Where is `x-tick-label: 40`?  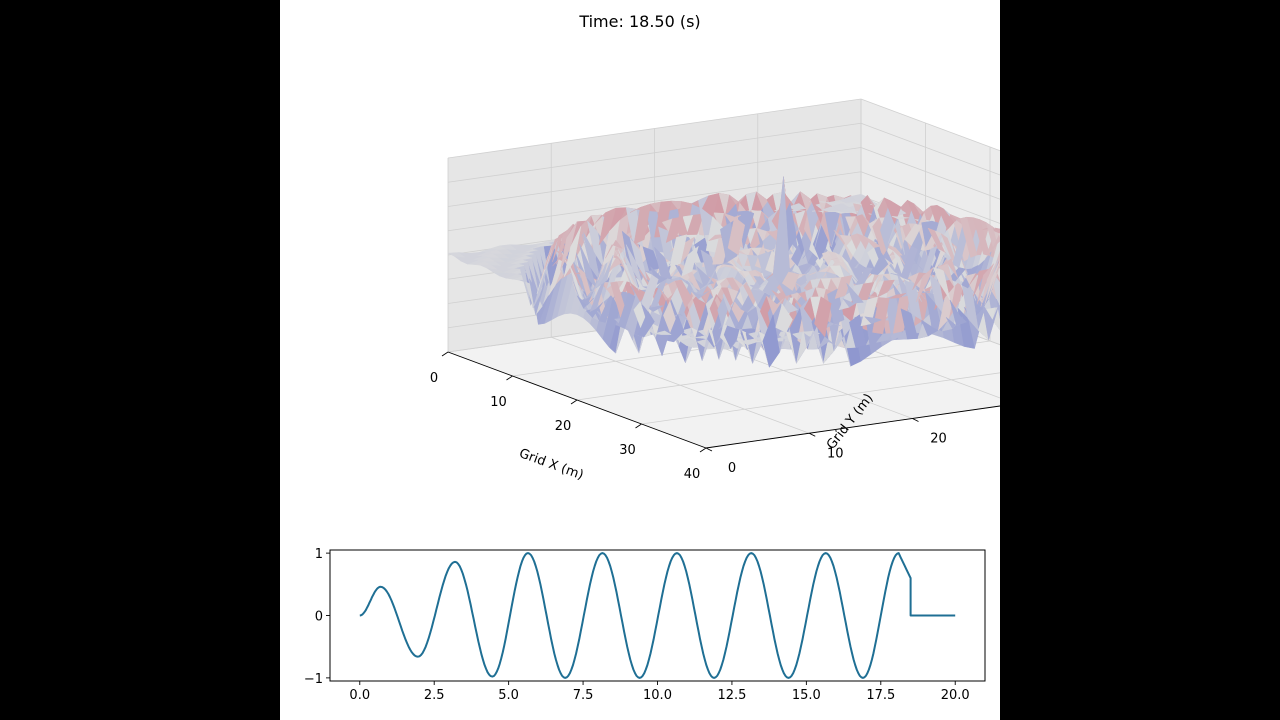 x-tick-label: 40 is located at coordinates (692, 474).